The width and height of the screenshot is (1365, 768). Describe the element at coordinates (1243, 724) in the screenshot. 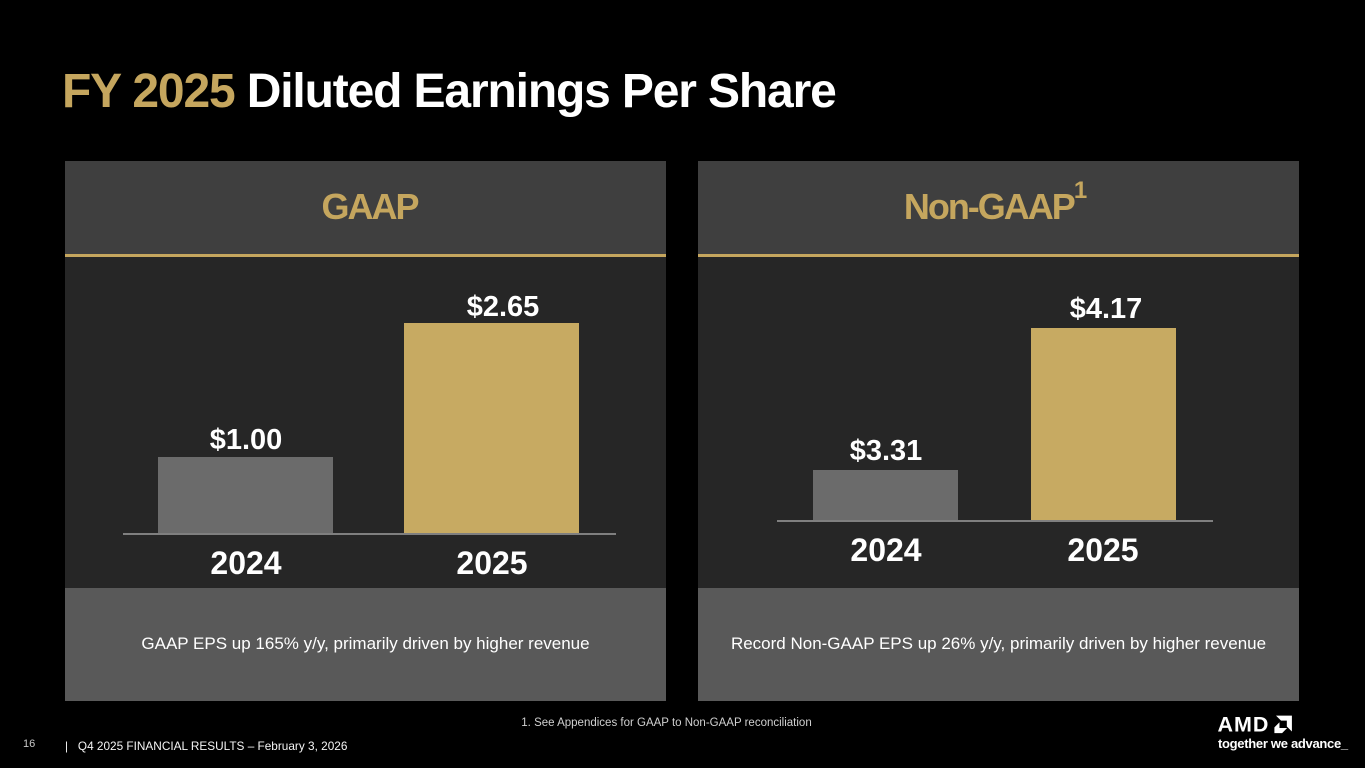

I see `svg-text: AMD` at that location.